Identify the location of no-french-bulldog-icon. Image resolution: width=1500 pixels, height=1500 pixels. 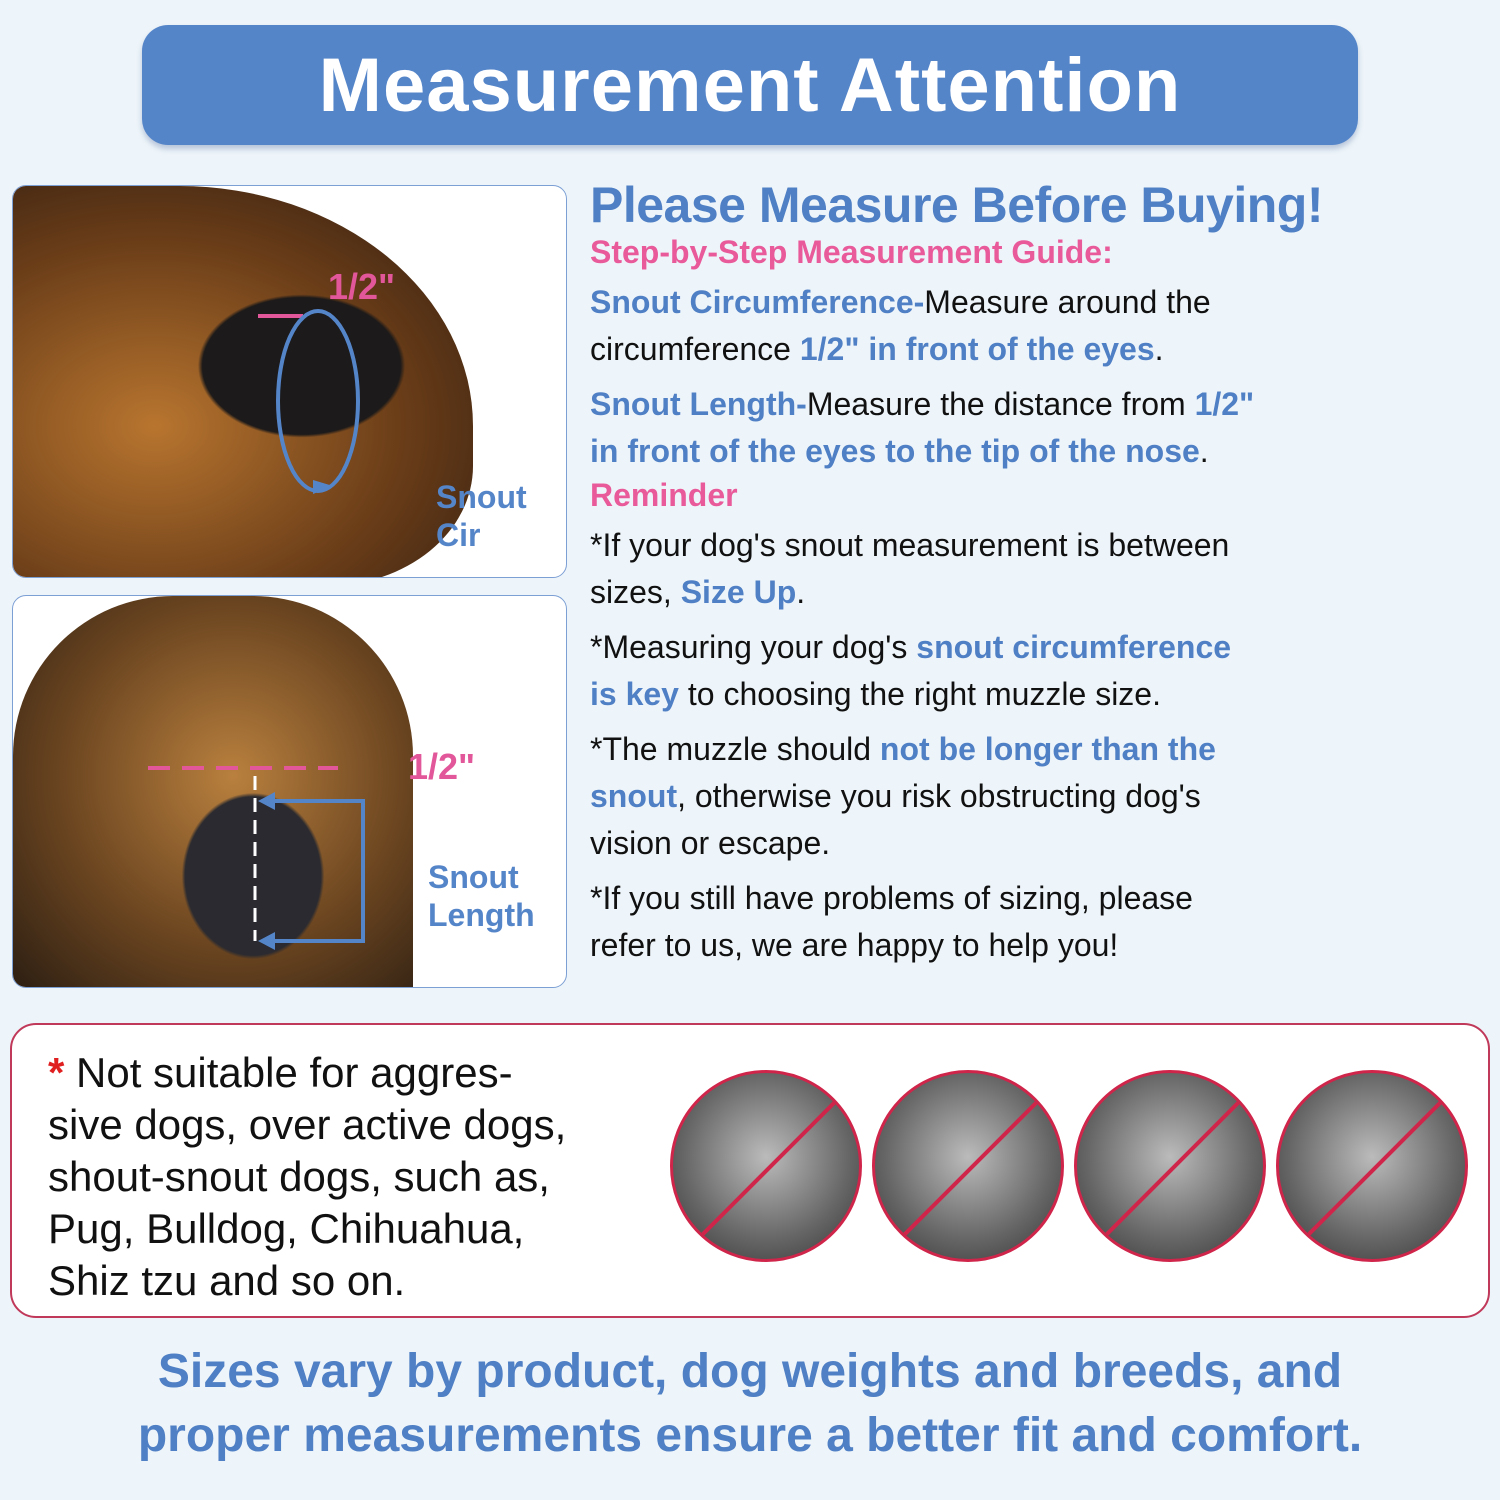
(1372, 1166).